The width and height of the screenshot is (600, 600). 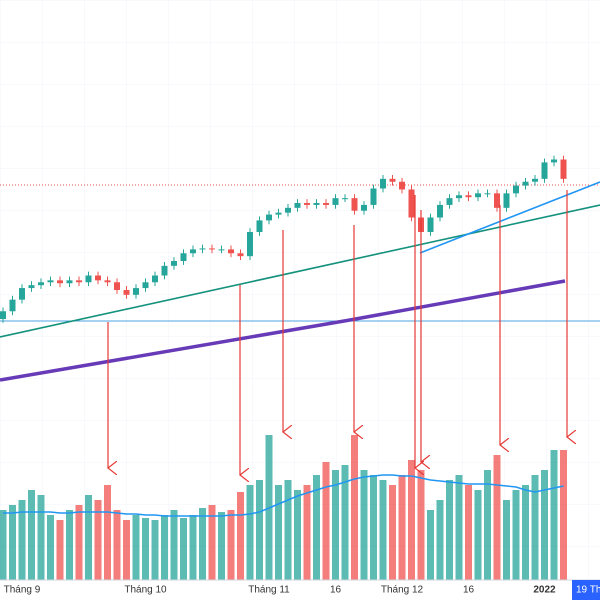 I want to click on crosshair-label-box, so click(x=586, y=590).